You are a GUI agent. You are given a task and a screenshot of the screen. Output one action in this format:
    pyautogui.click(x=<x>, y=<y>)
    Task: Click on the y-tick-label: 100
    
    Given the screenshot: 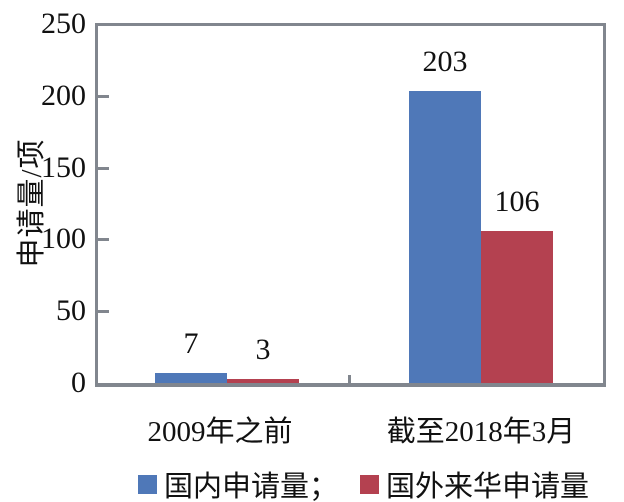 What is the action you would take?
    pyautogui.click(x=63, y=239)
    